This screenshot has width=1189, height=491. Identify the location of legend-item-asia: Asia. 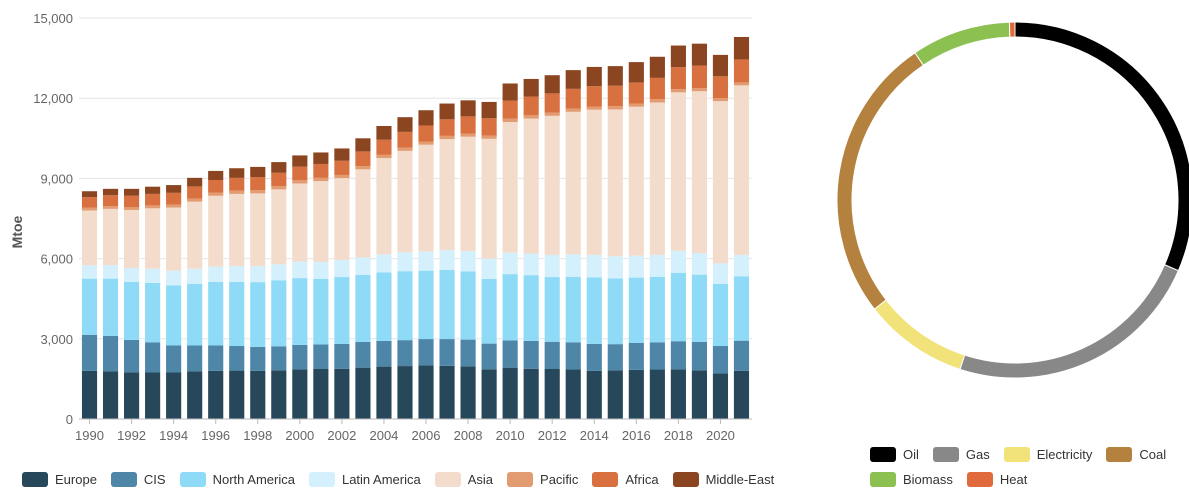
(463, 479).